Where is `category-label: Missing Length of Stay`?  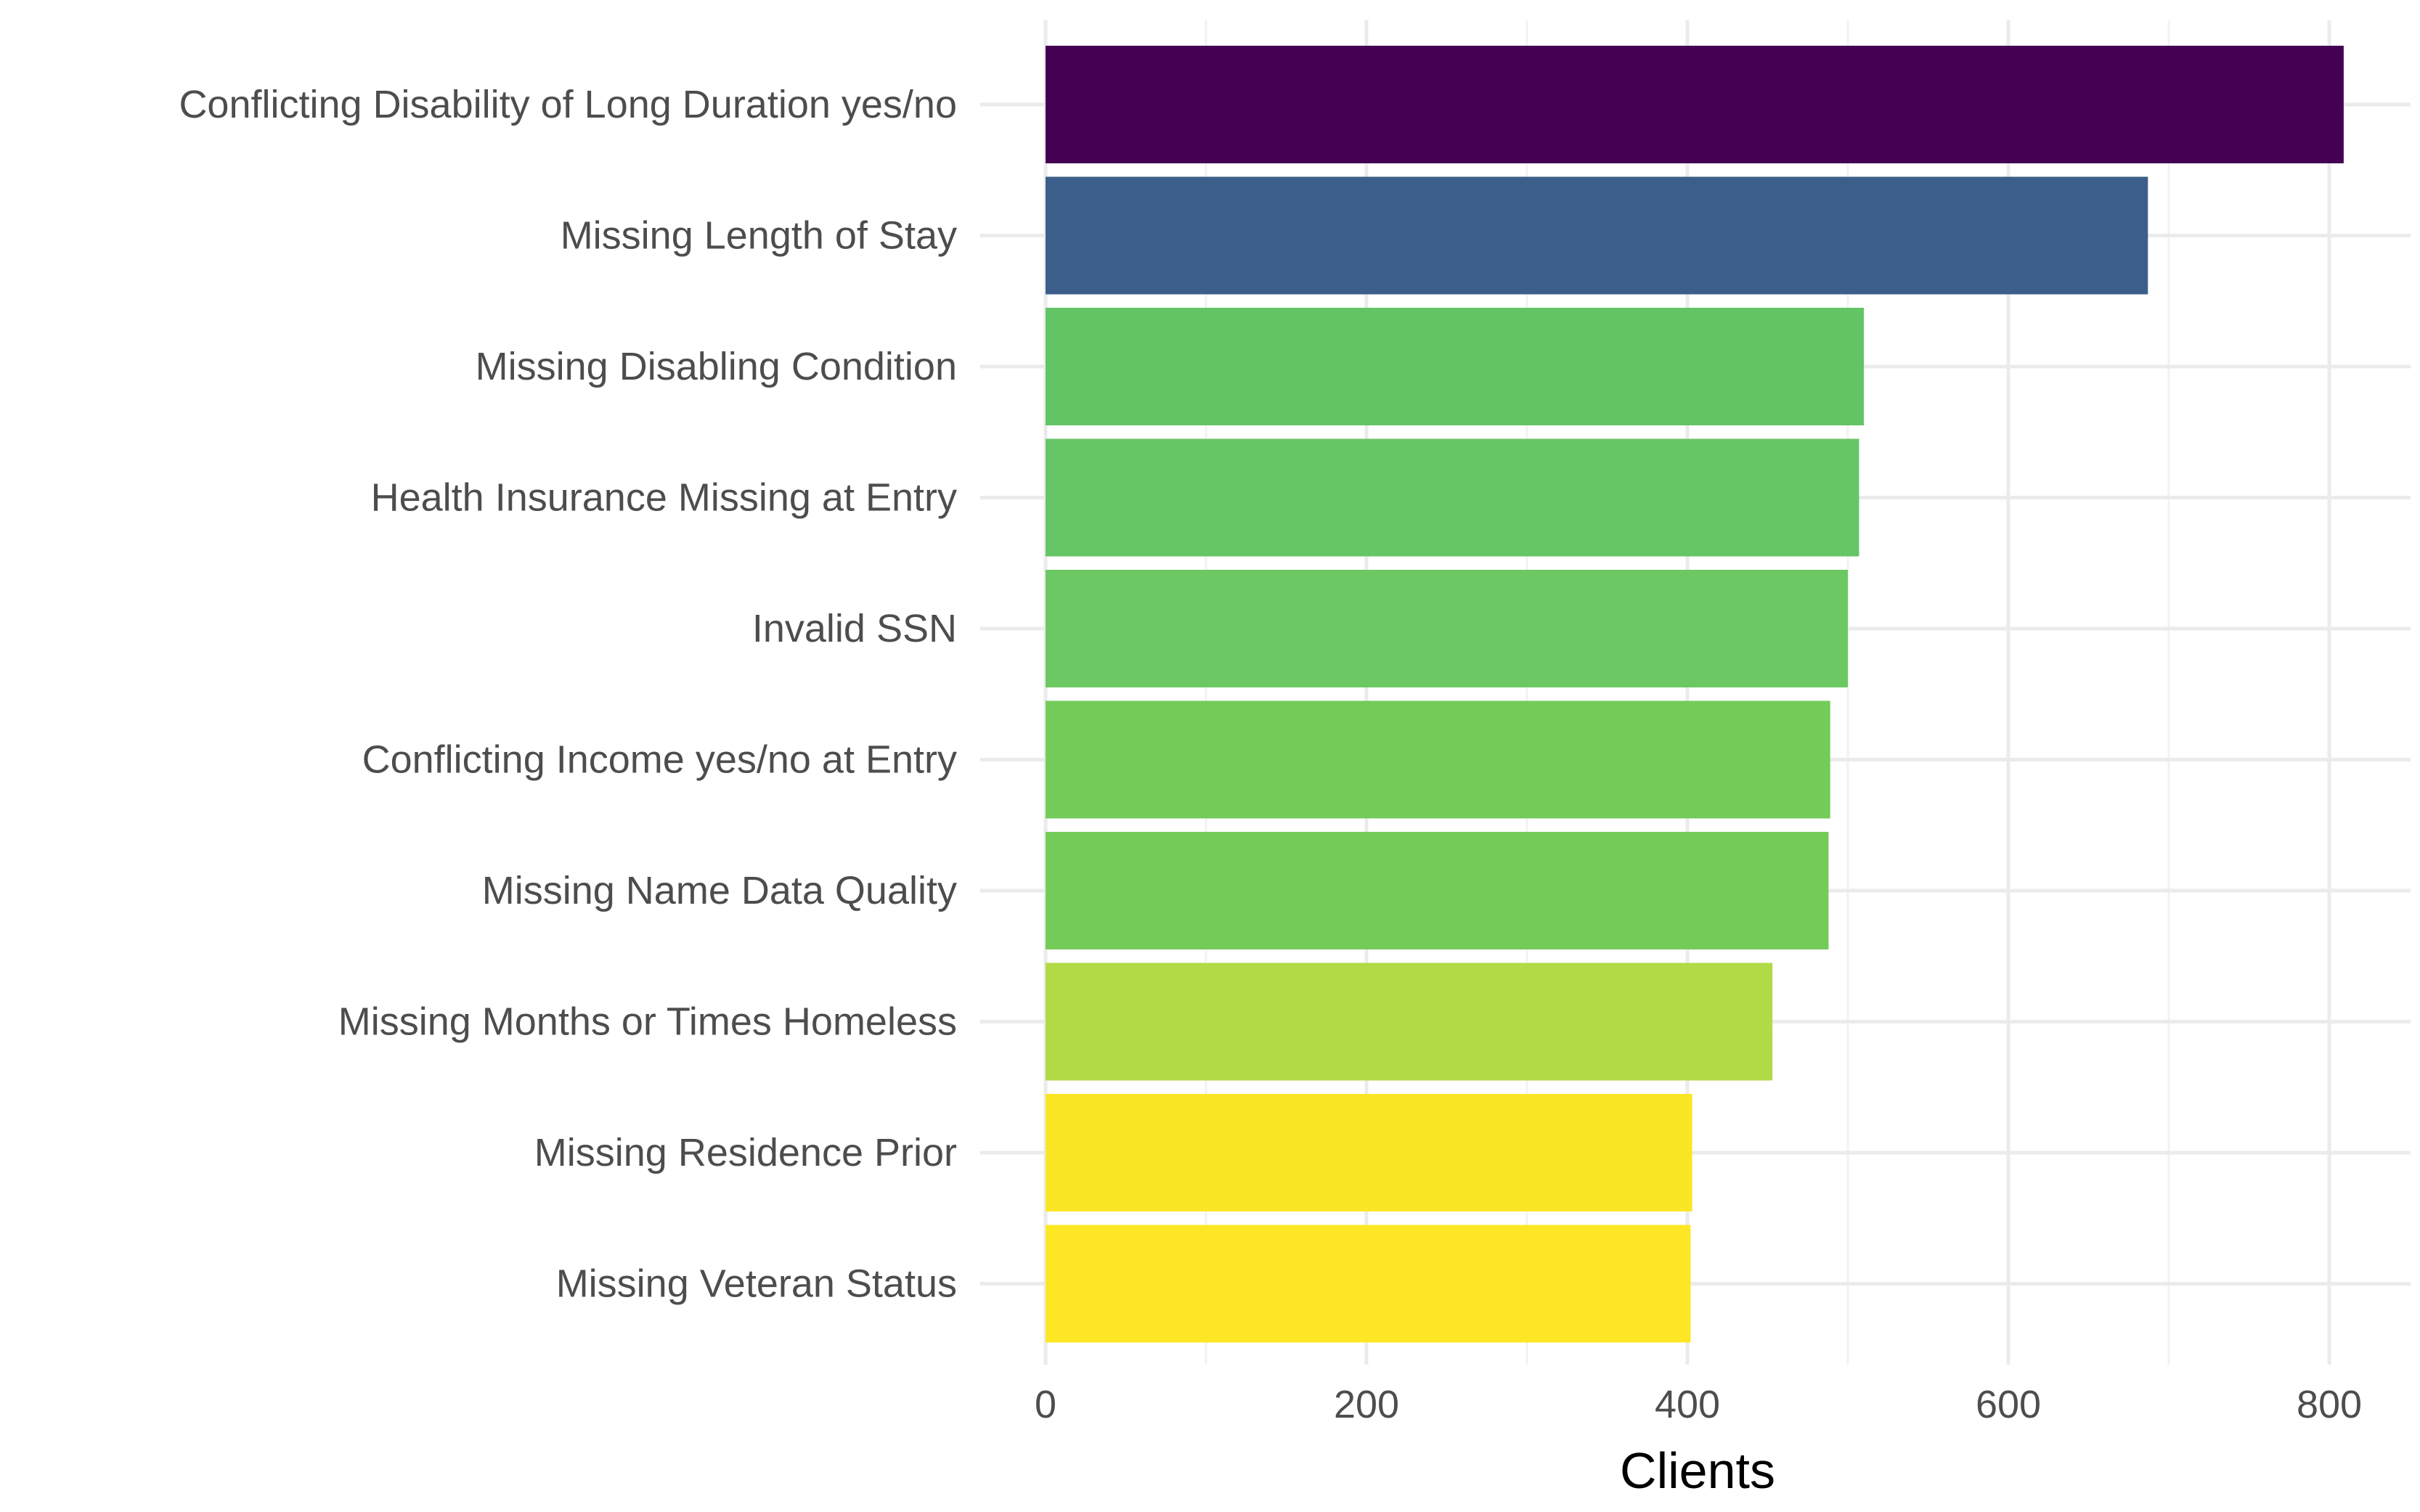
category-label: Missing Length of Stay is located at coordinates (759, 236).